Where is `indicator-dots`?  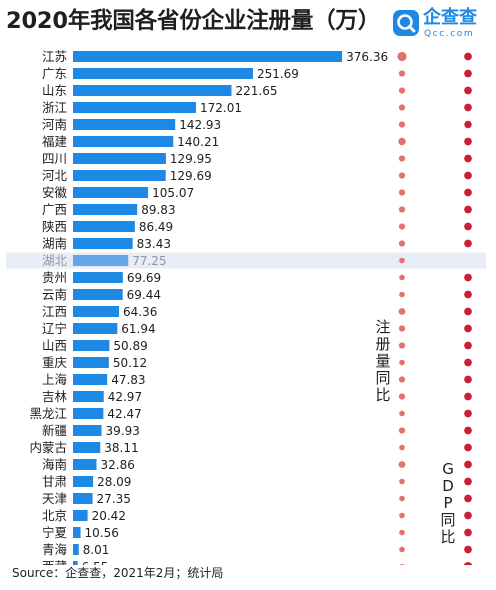
indicator-dots is located at coordinates (435, 308).